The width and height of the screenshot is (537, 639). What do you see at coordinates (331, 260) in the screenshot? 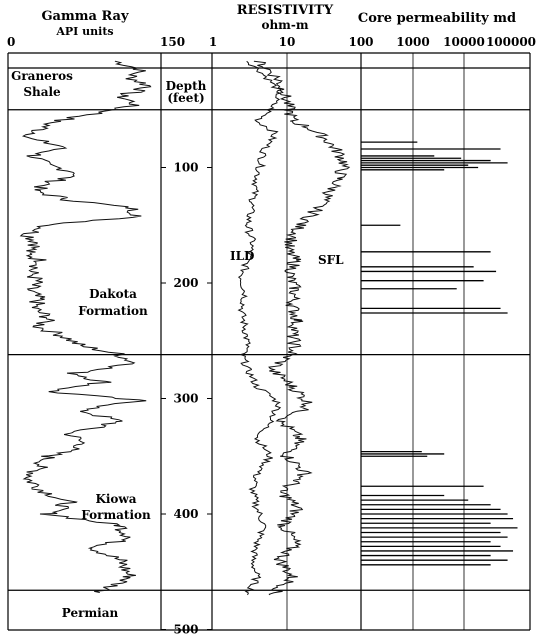
I see `sfl-label: SFL` at bounding box center [331, 260].